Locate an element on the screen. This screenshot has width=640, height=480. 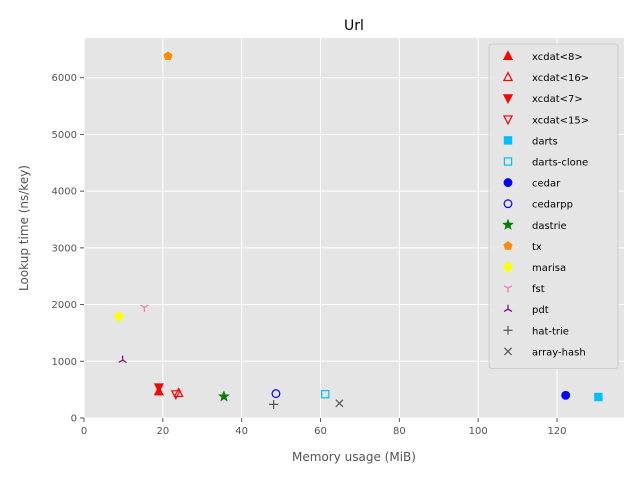
legend-label: xcdat<16> is located at coordinates (560, 78).